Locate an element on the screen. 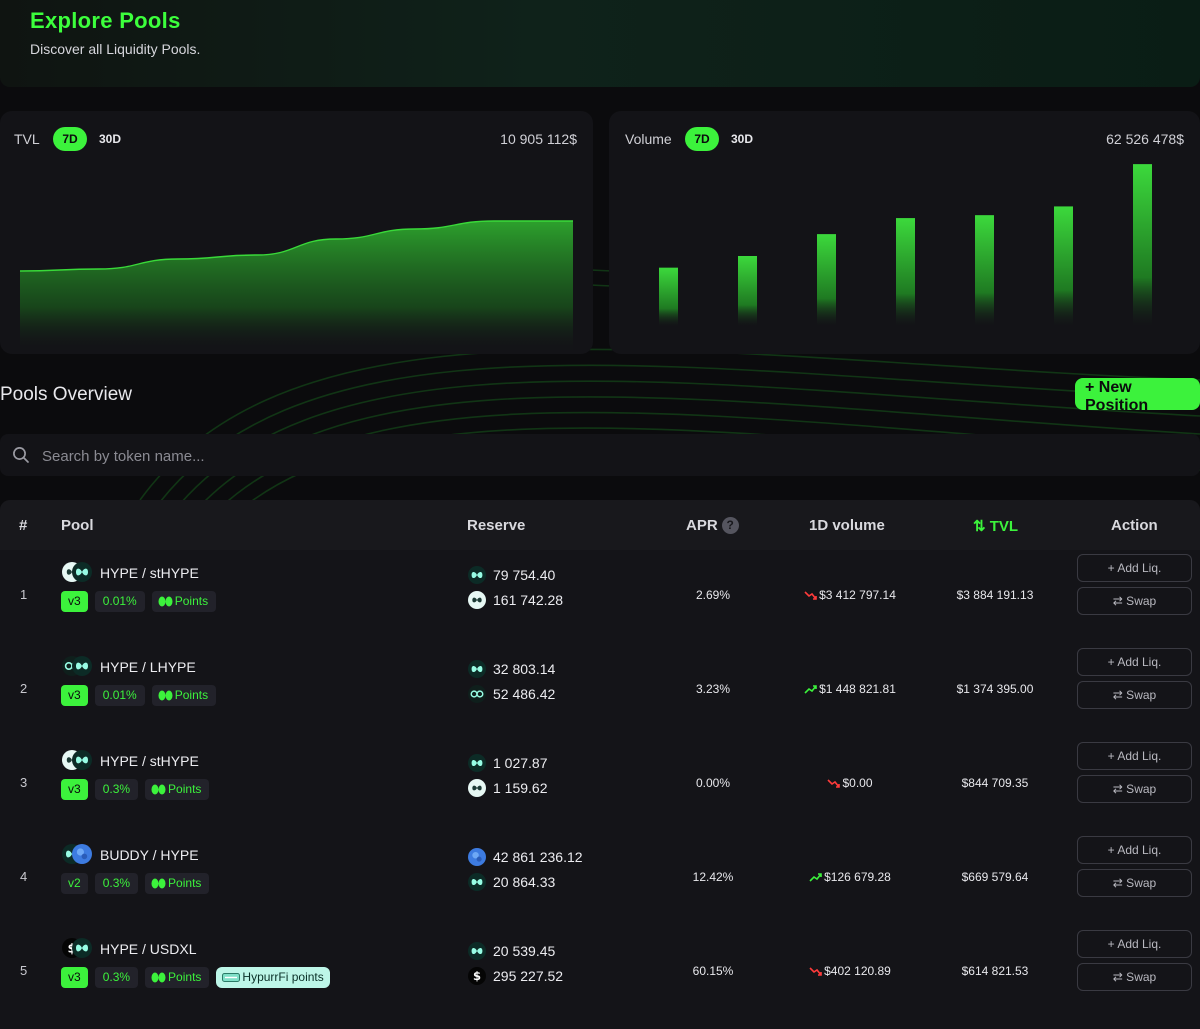  reserve-a: 42 861 236.12 is located at coordinates (525, 857).